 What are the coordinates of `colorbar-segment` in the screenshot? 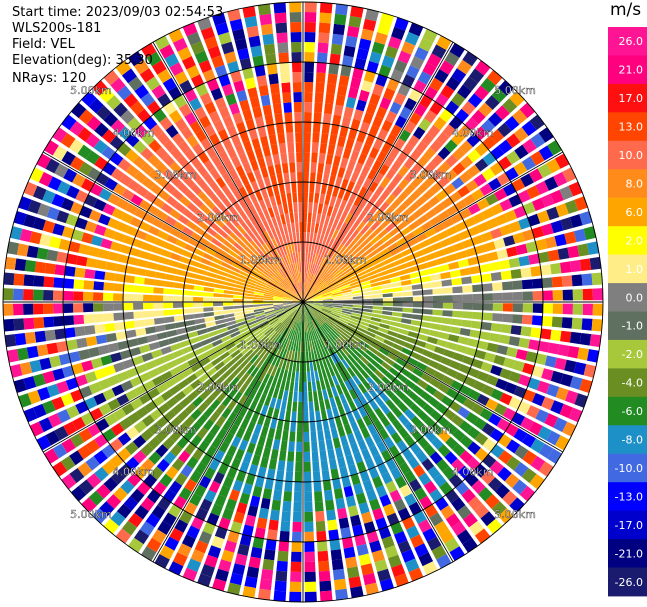 It's located at (627, 326).